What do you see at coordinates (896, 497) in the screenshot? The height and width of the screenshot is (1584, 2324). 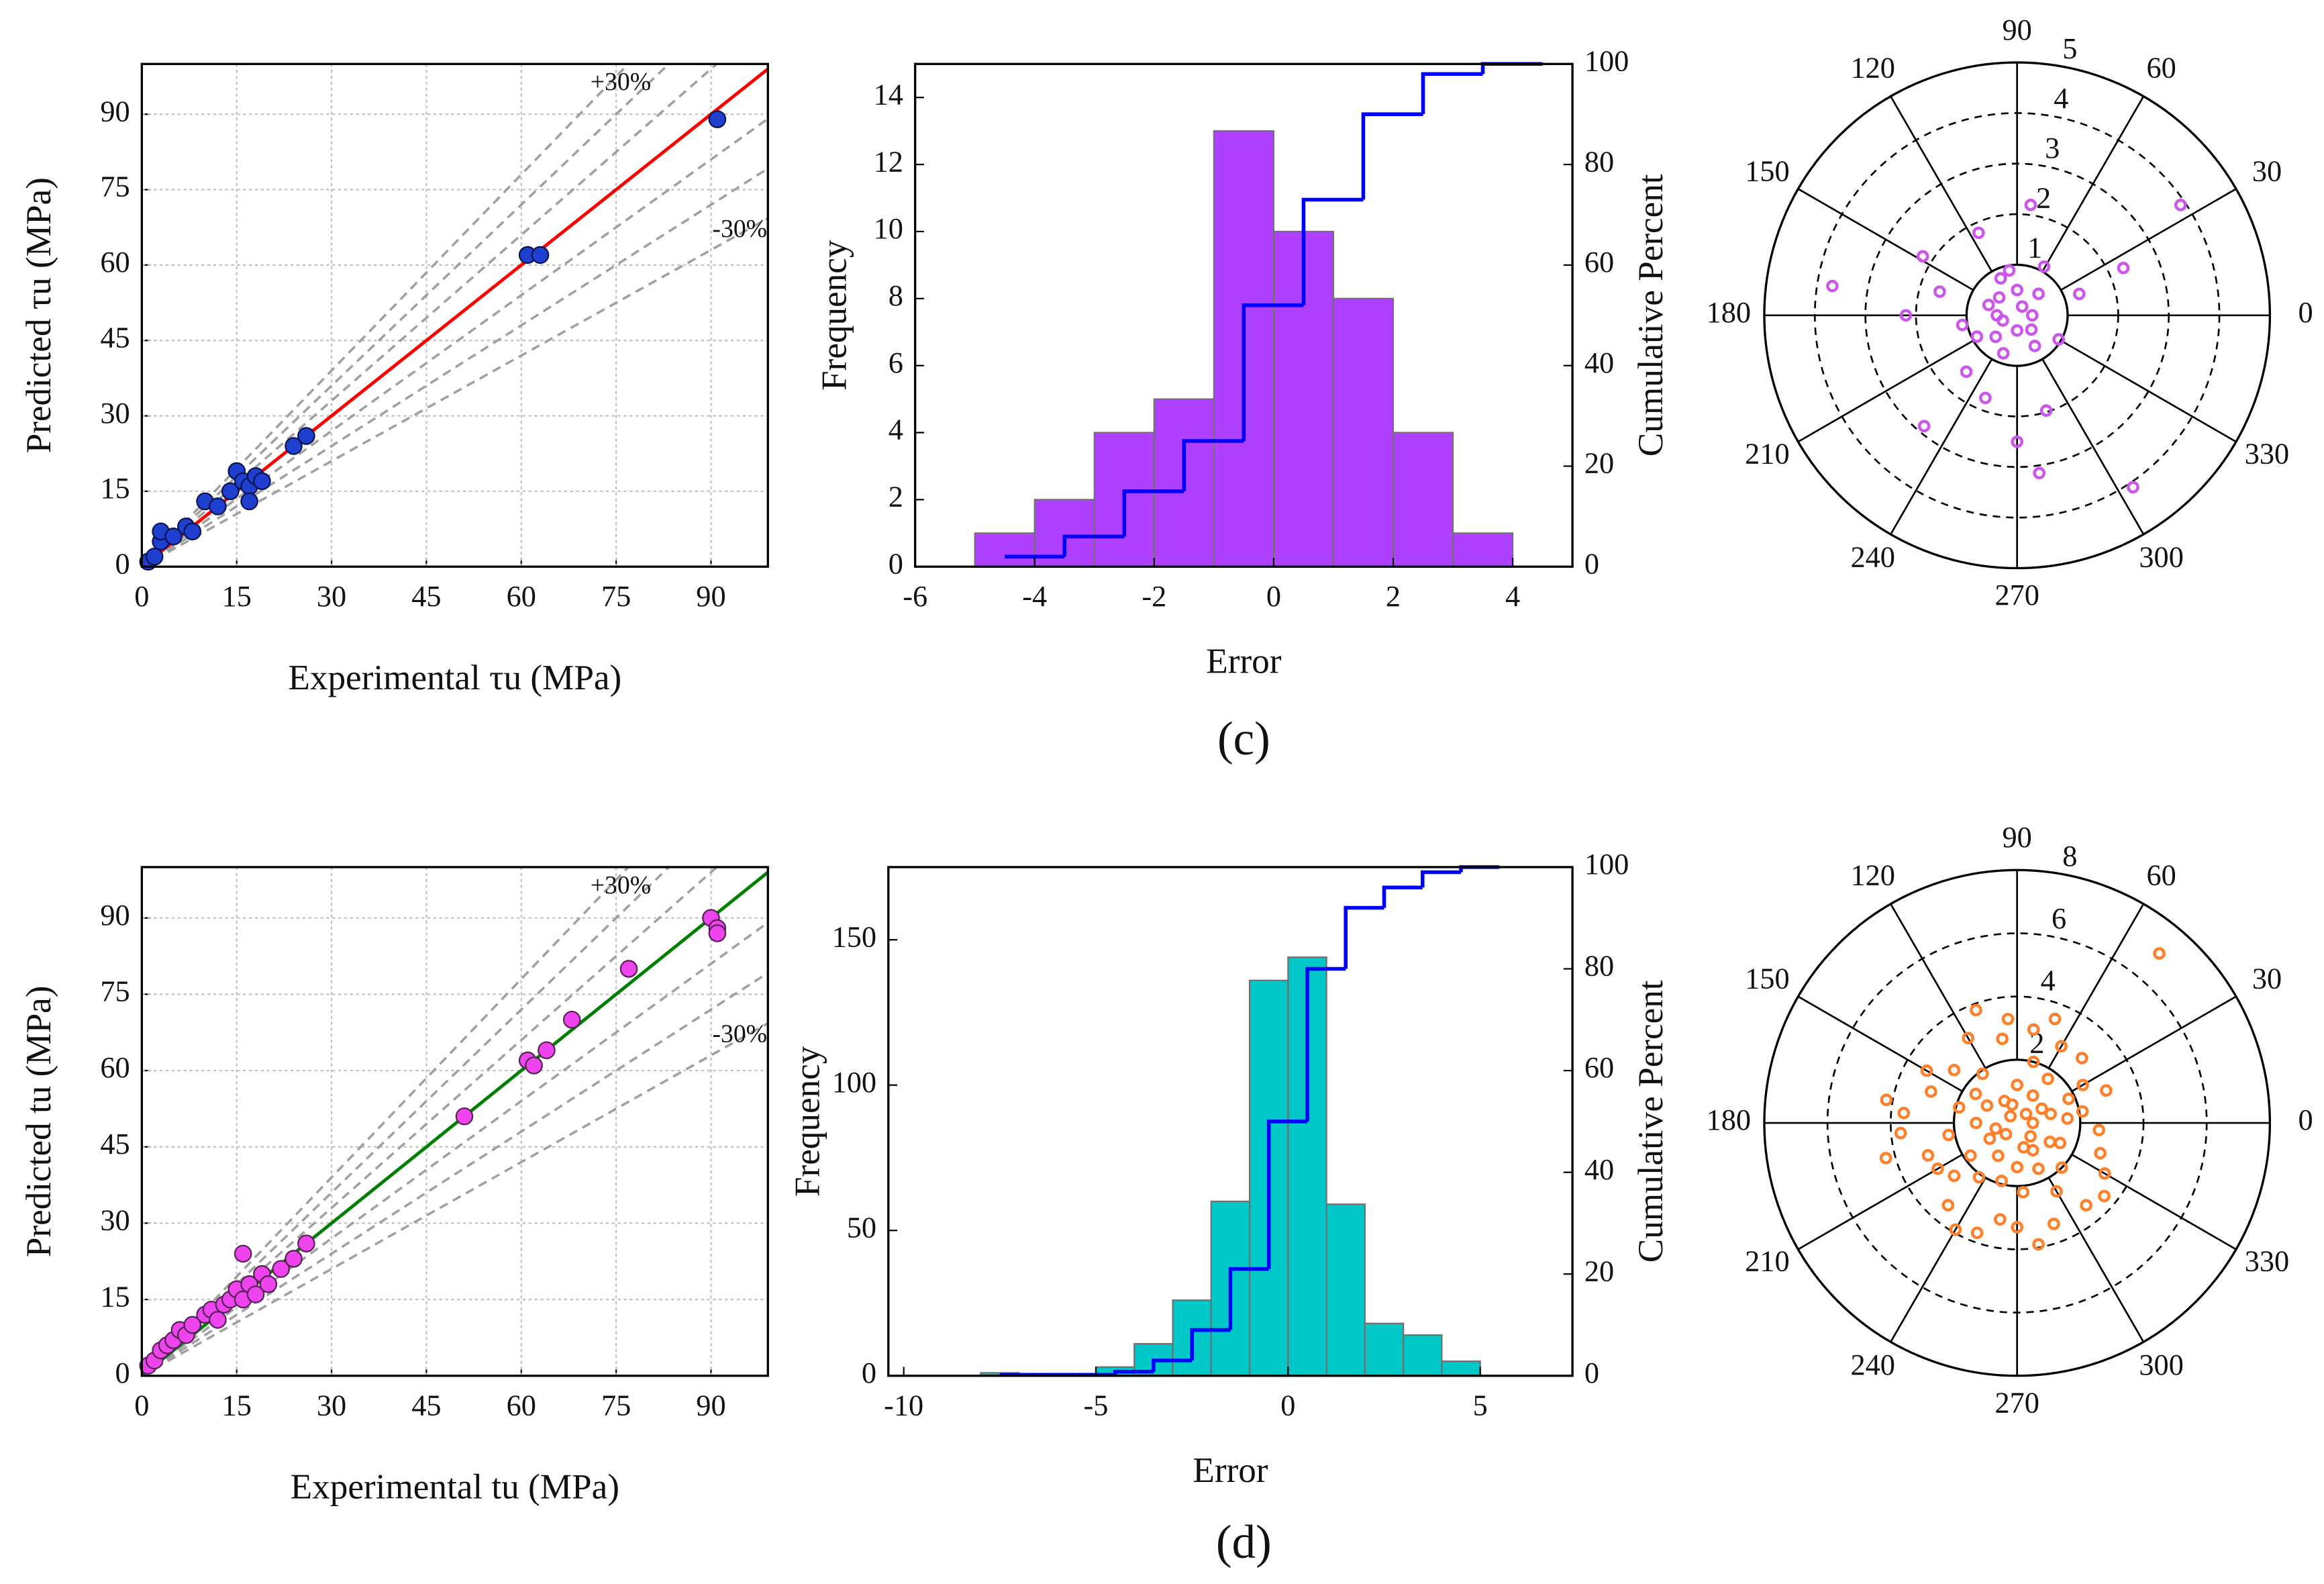 I see `y-tick-label: 2` at bounding box center [896, 497].